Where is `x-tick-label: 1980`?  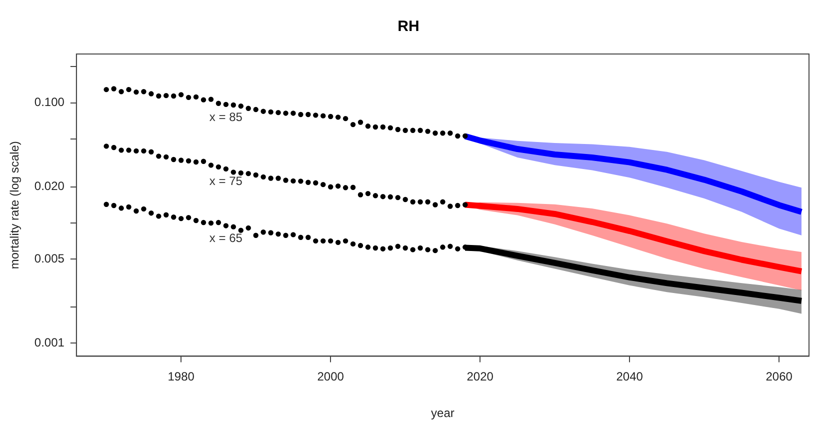 x-tick-label: 1980 is located at coordinates (181, 377).